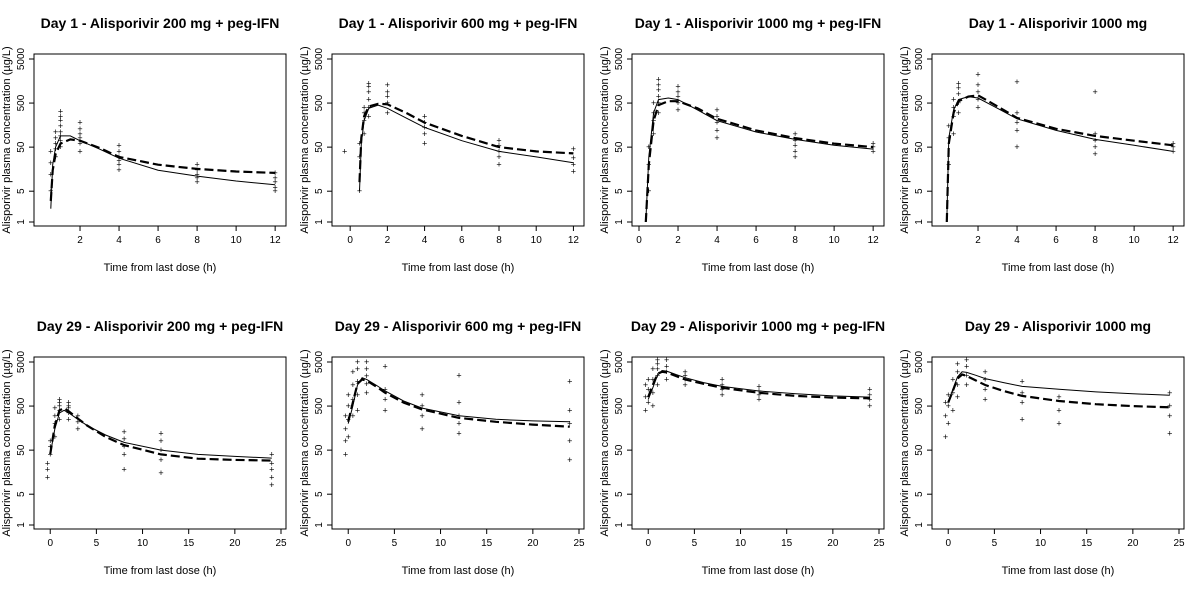  What do you see at coordinates (458, 326) in the screenshot?
I see `panel-title: Day 29 - Alisporivir 600 mg + peg-IFN` at bounding box center [458, 326].